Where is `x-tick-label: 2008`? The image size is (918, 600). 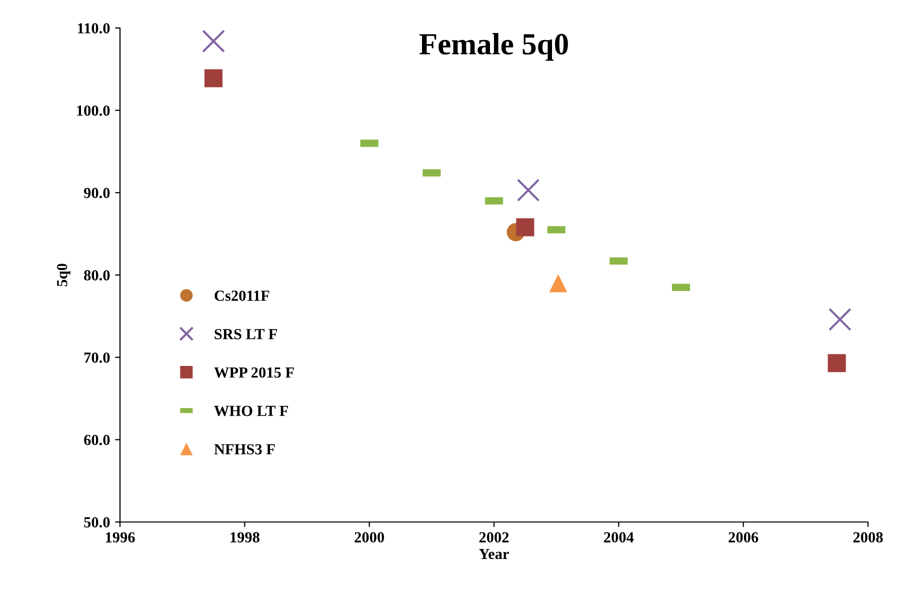 x-tick-label: 2008 is located at coordinates (868, 537).